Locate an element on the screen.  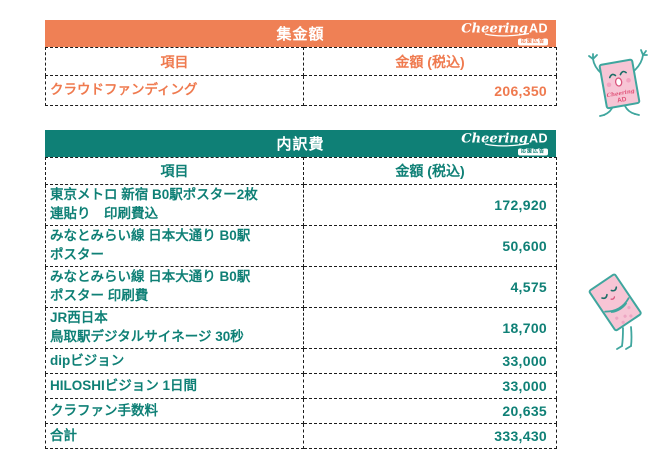
collection-table-header-row: 項目 金額 (税込) is located at coordinates (301, 61).